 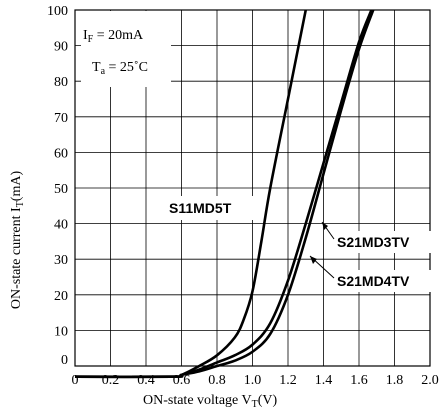 I want to click on y-tick-label: 10, so click(x=61, y=331).